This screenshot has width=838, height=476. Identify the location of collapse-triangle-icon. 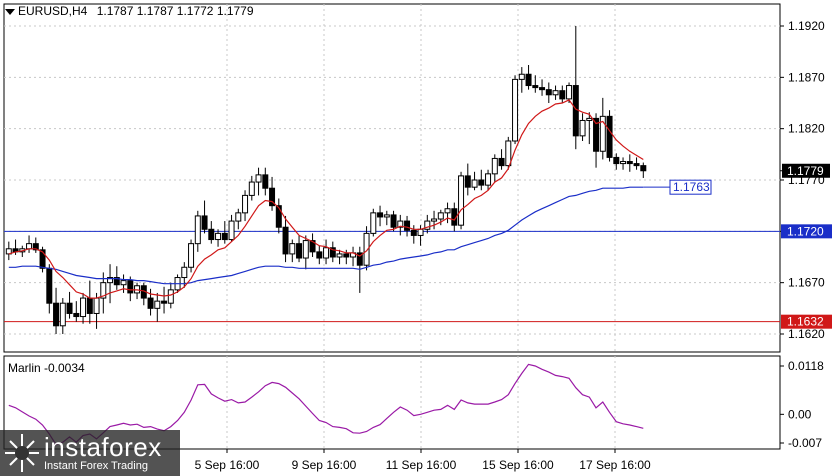
(10, 12).